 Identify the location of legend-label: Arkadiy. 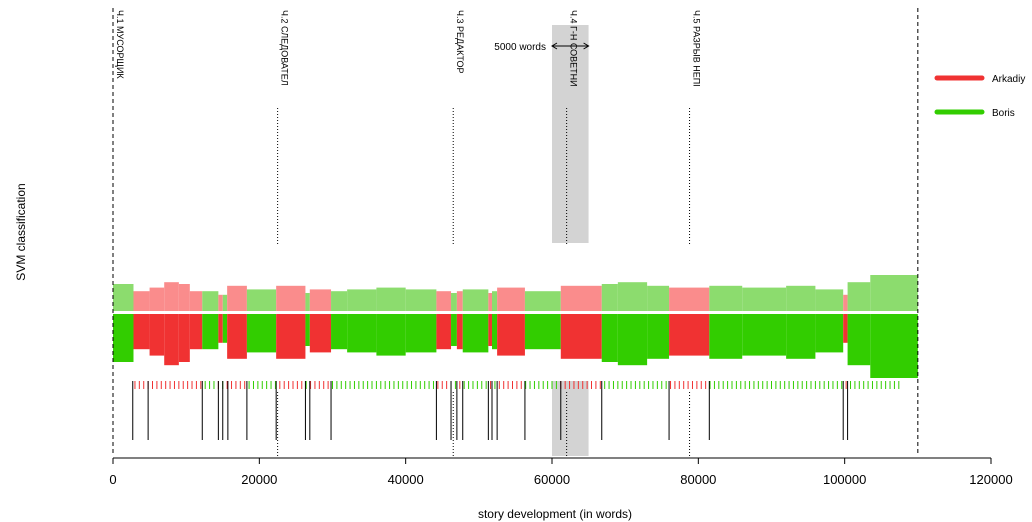
(1008, 79).